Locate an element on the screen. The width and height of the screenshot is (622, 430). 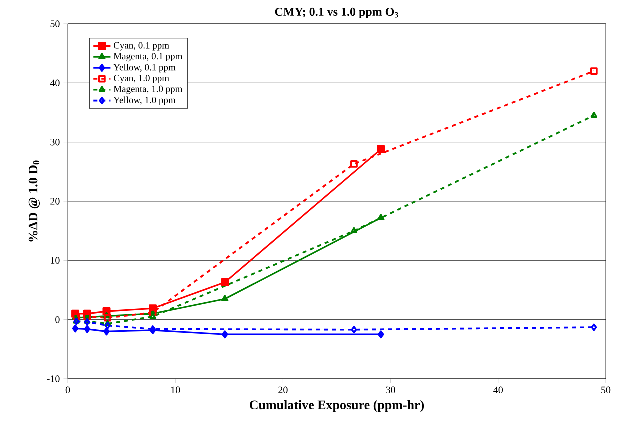
legend-label: Cyan, 1.0 ppm is located at coordinates (142, 79).